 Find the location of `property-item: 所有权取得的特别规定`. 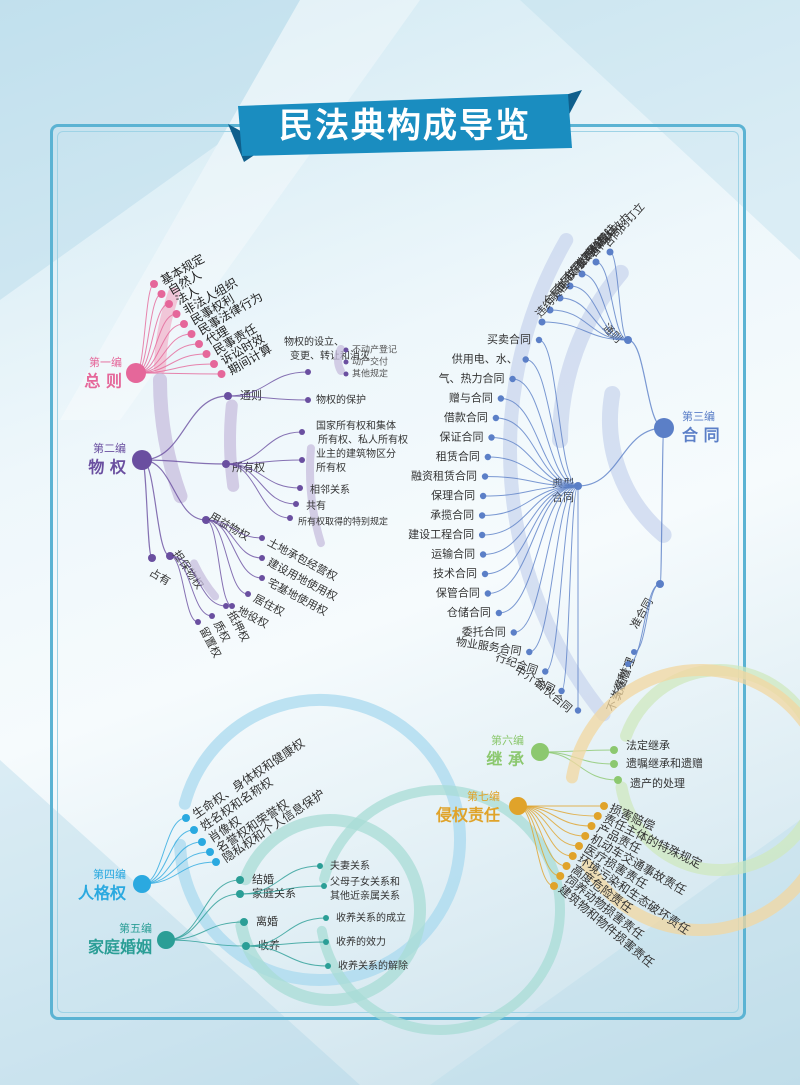

property-item: 所有权取得的特别规定 is located at coordinates (343, 522).